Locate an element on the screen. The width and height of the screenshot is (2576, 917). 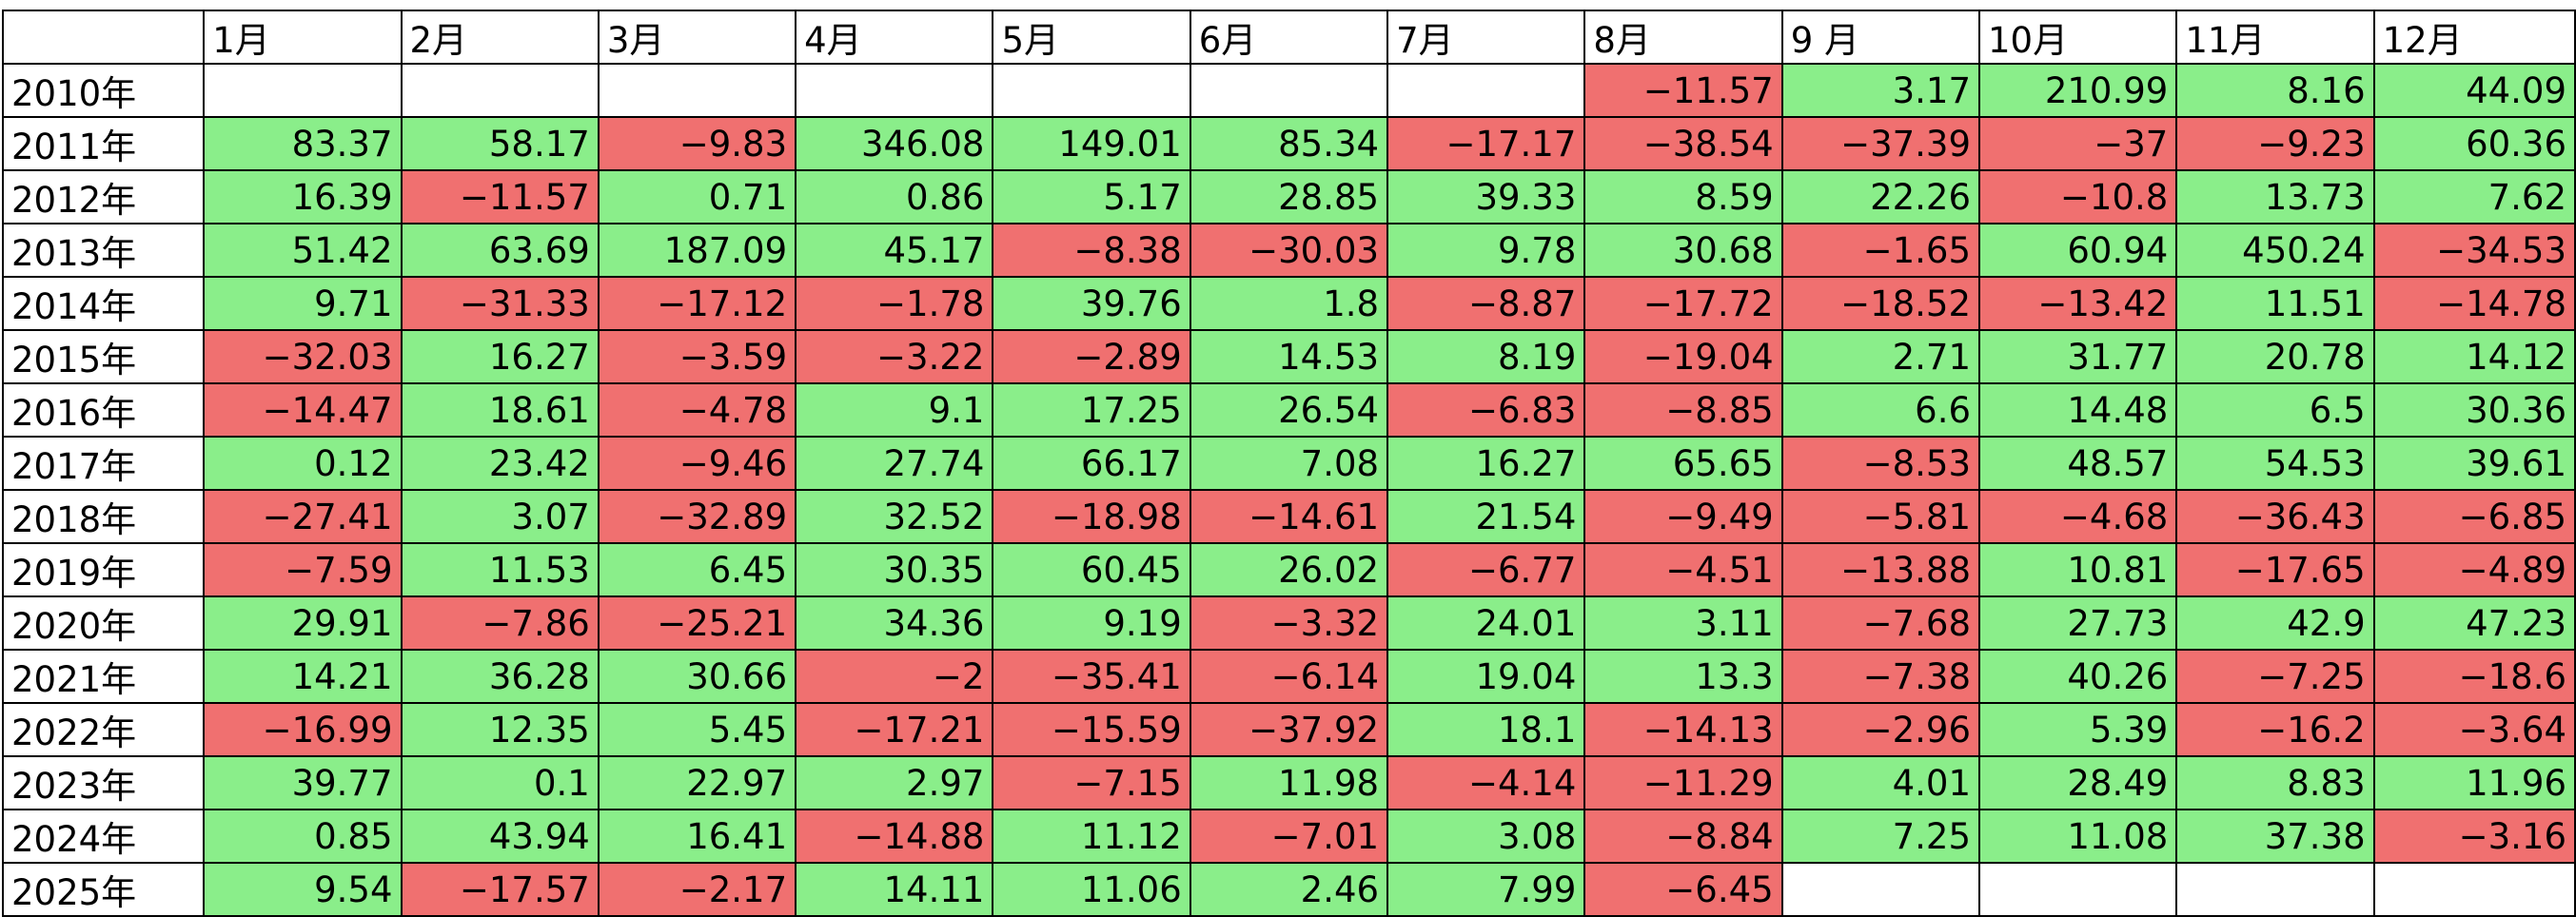
data-cell: 21.54 is located at coordinates (1486, 516).